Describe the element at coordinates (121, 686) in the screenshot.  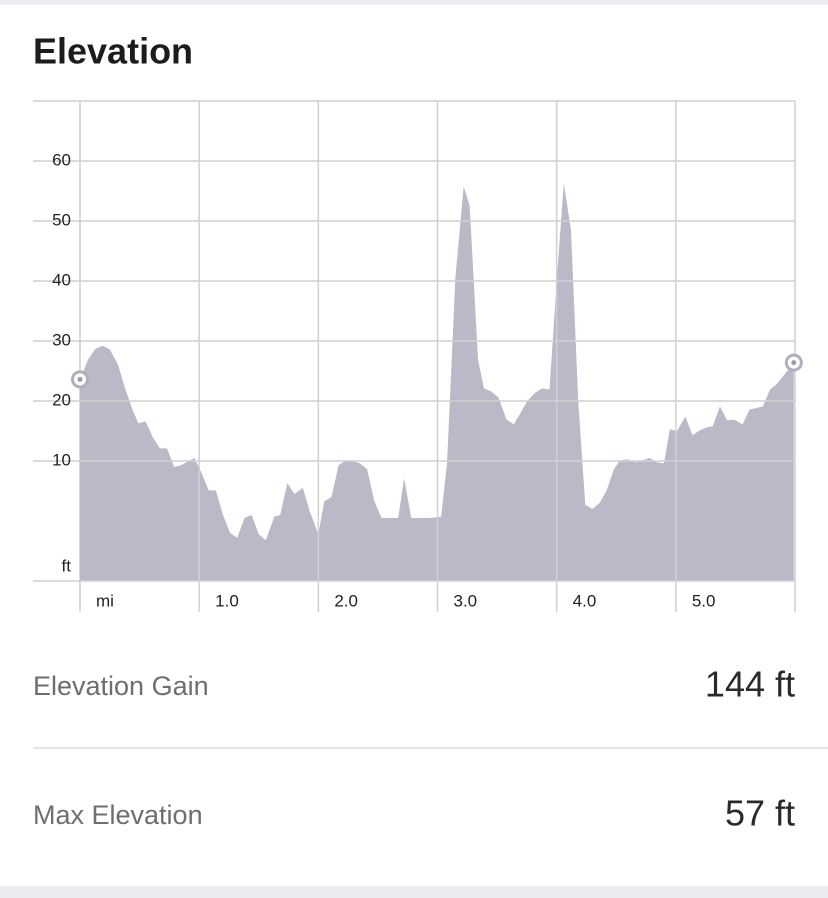
I see `stat-label: Elevation Gain` at that location.